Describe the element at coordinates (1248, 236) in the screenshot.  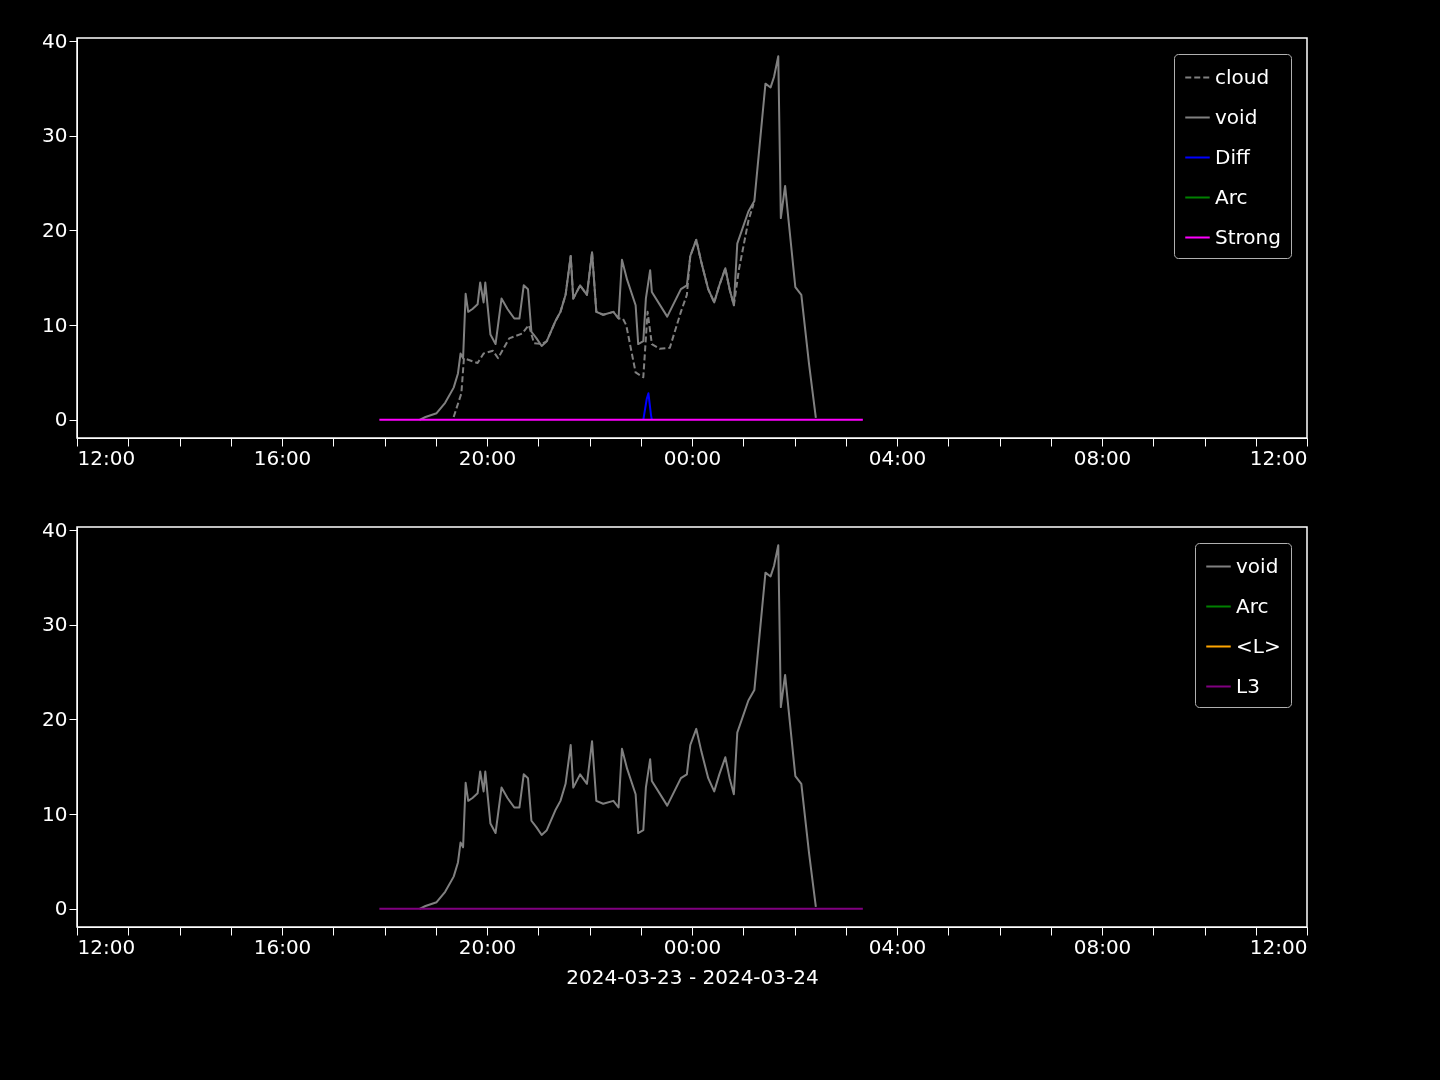
I see `legend-label: Strong` at that location.